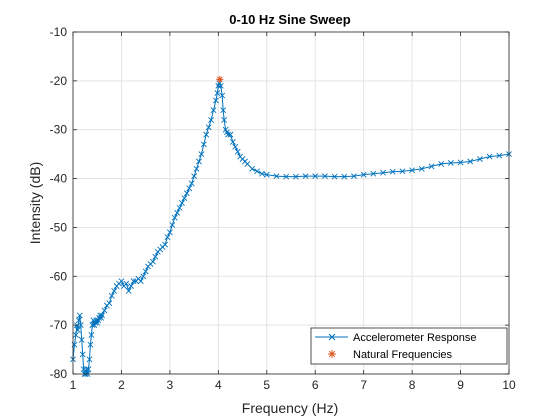 The image size is (560, 420). Describe the element at coordinates (415, 338) in the screenshot. I see `legend-label-accelerometer: Accelerometer Response` at that location.